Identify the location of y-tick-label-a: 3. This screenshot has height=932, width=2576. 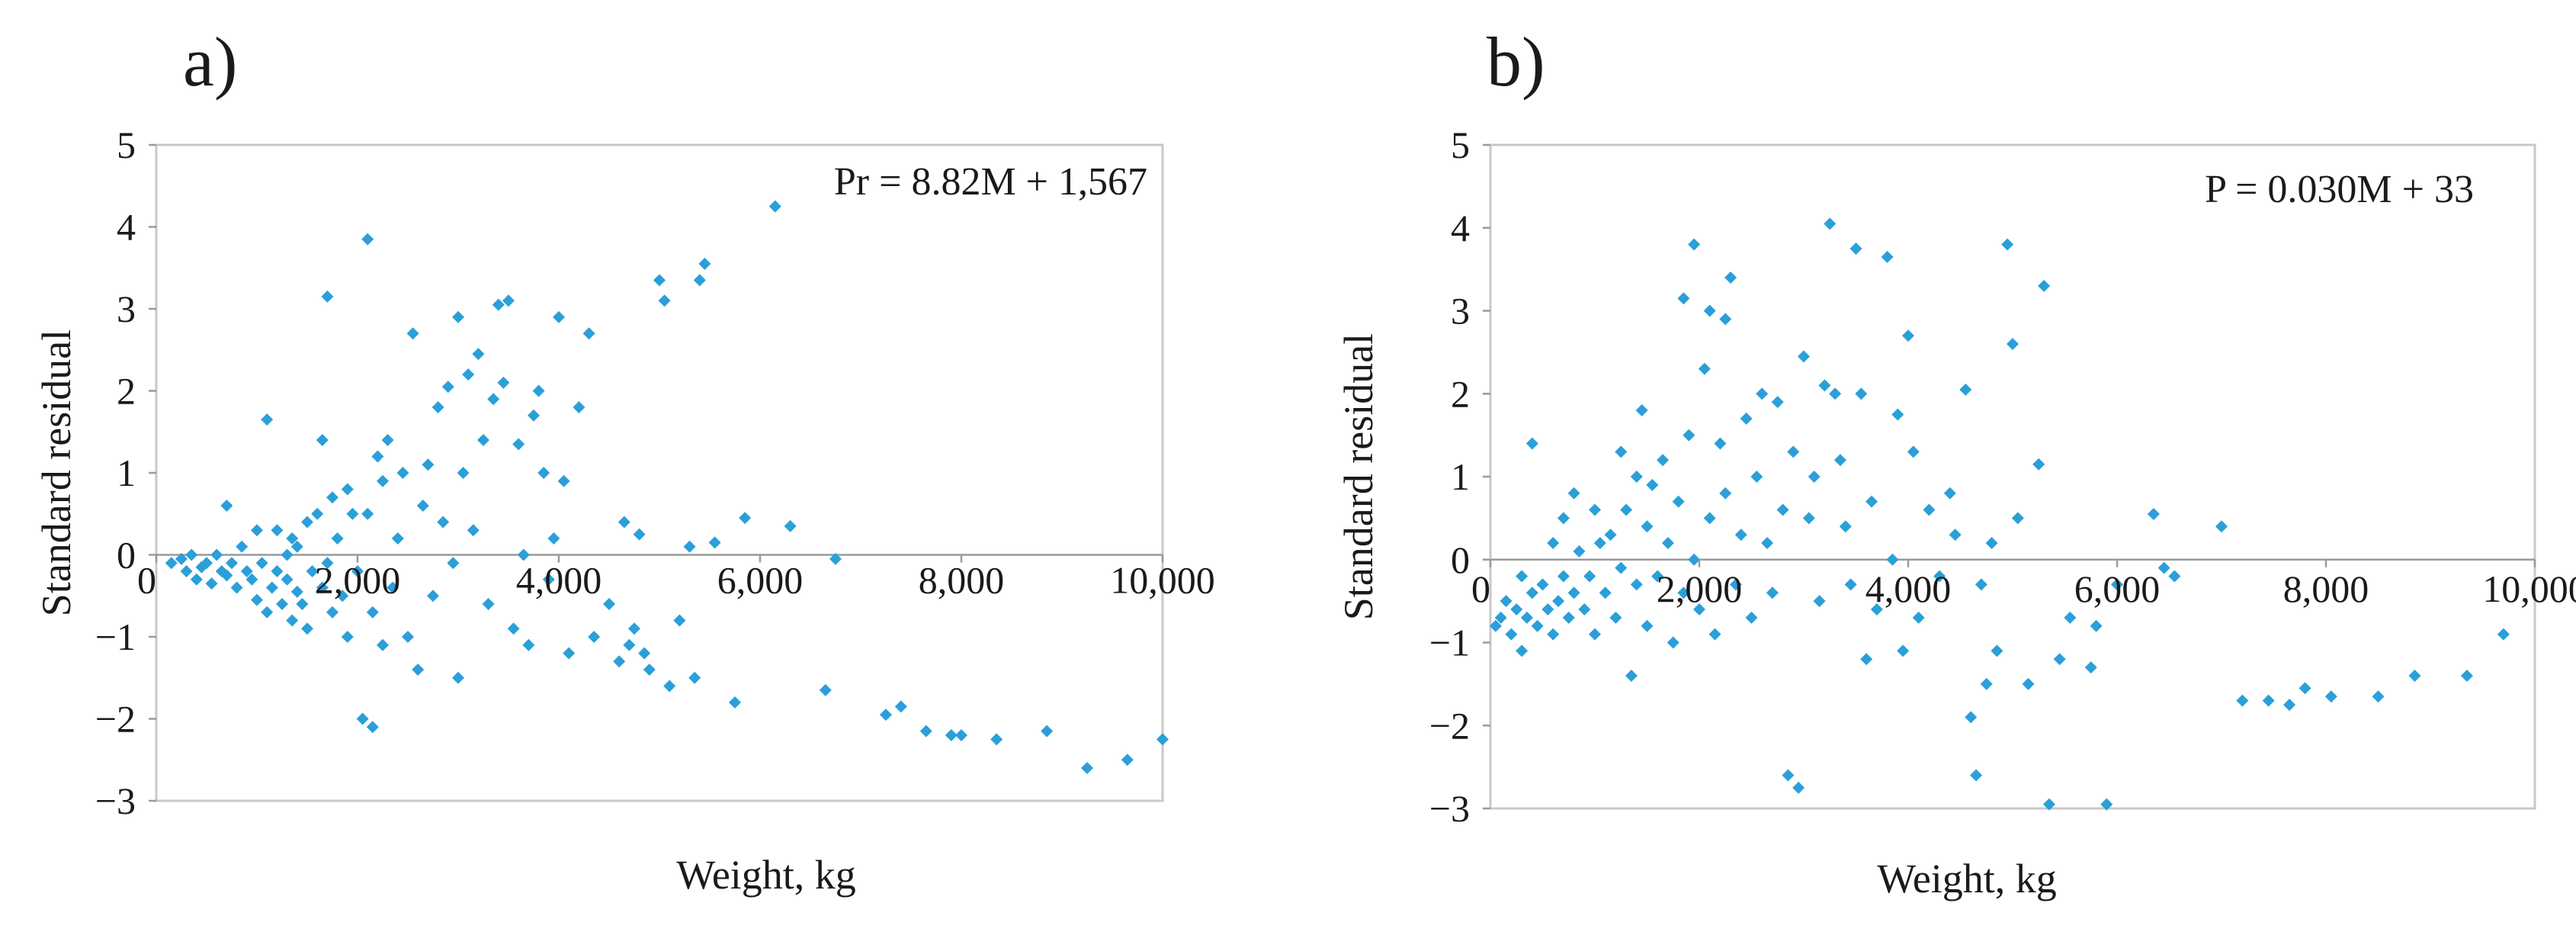
(126, 309).